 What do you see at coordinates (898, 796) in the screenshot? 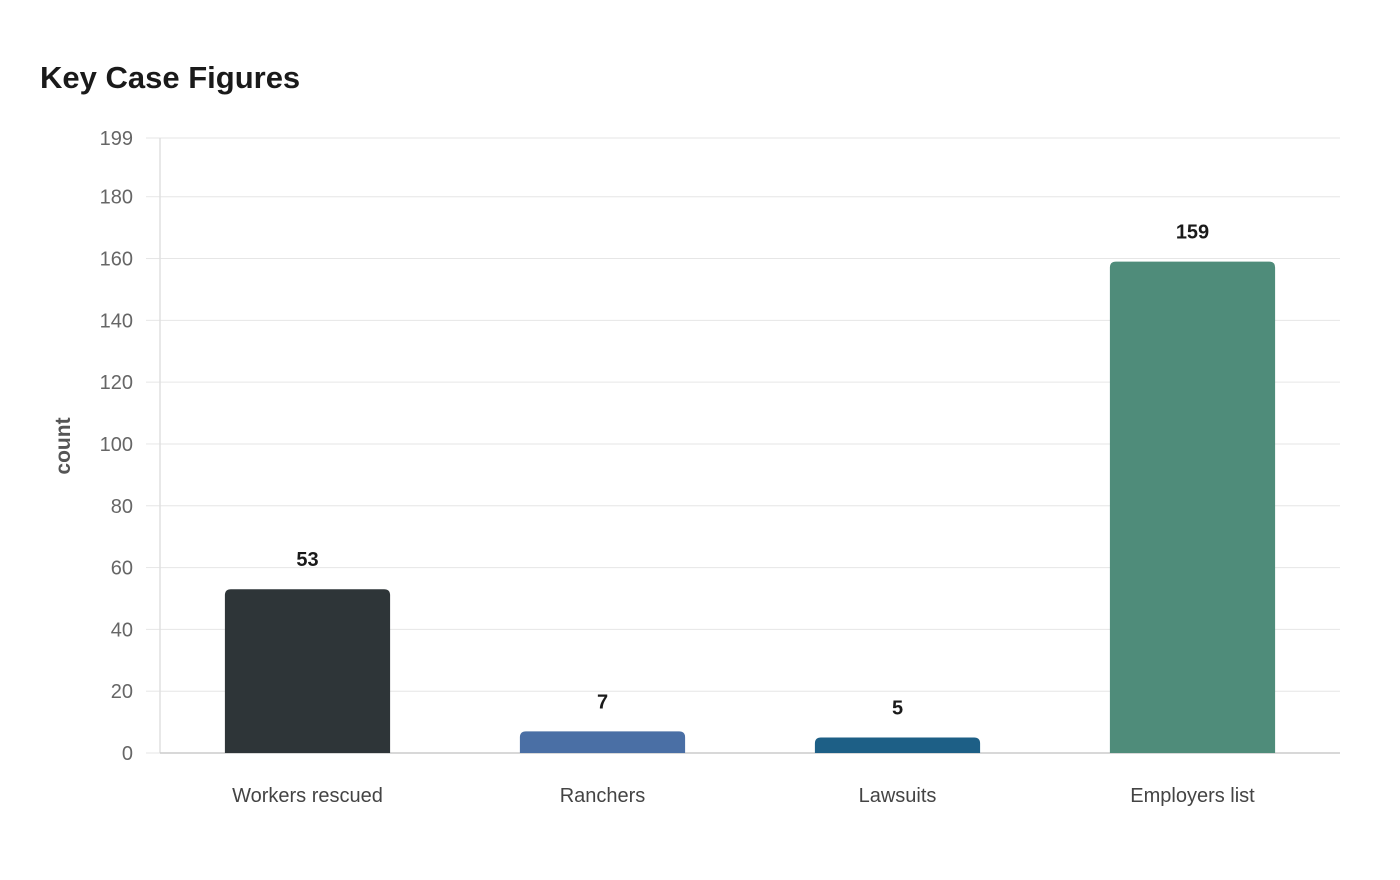
I see `x-tick-label: Lawsuits` at bounding box center [898, 796].